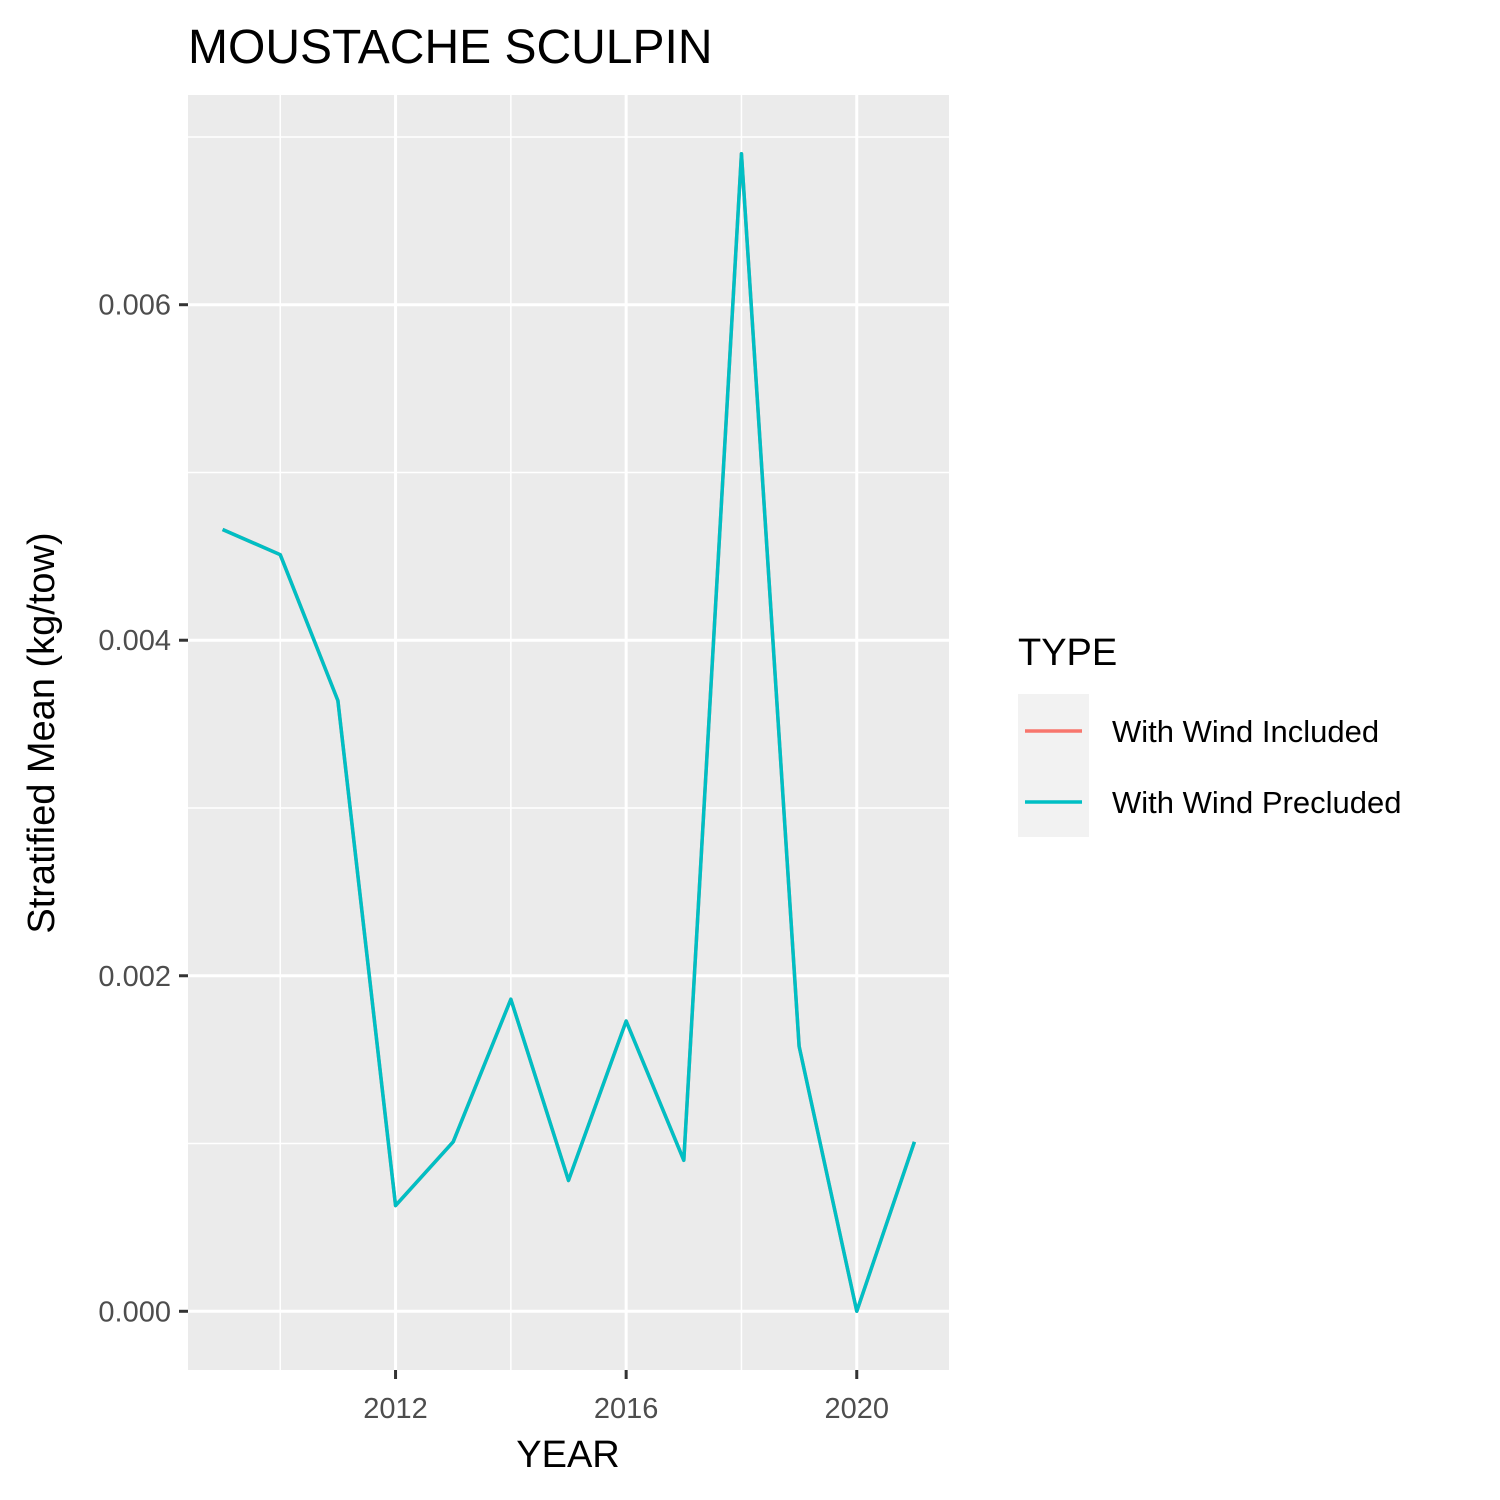 The height and width of the screenshot is (1500, 1500). Describe the element at coordinates (626, 1409) in the screenshot. I see `x-tick-label: 2016` at that location.